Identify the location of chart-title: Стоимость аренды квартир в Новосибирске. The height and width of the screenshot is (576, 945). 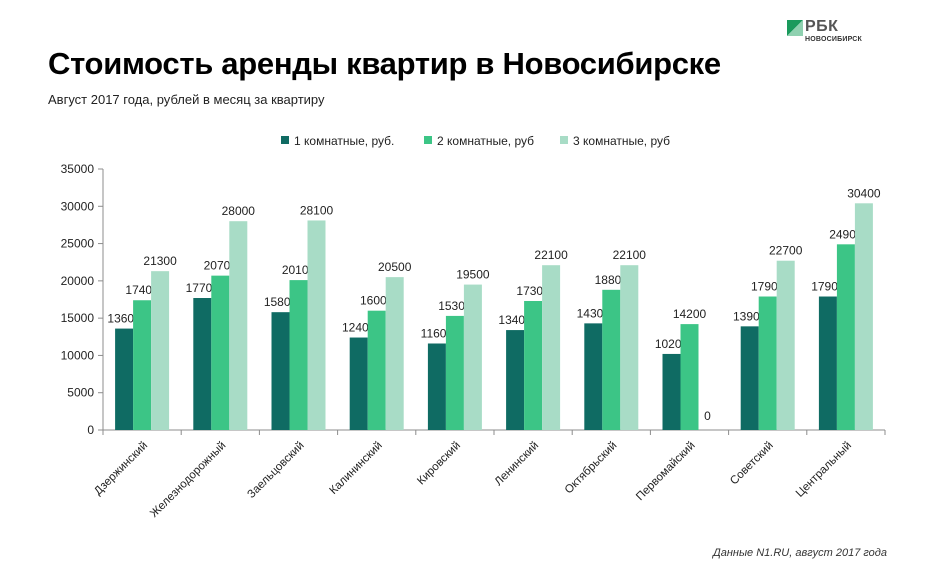
(384, 63).